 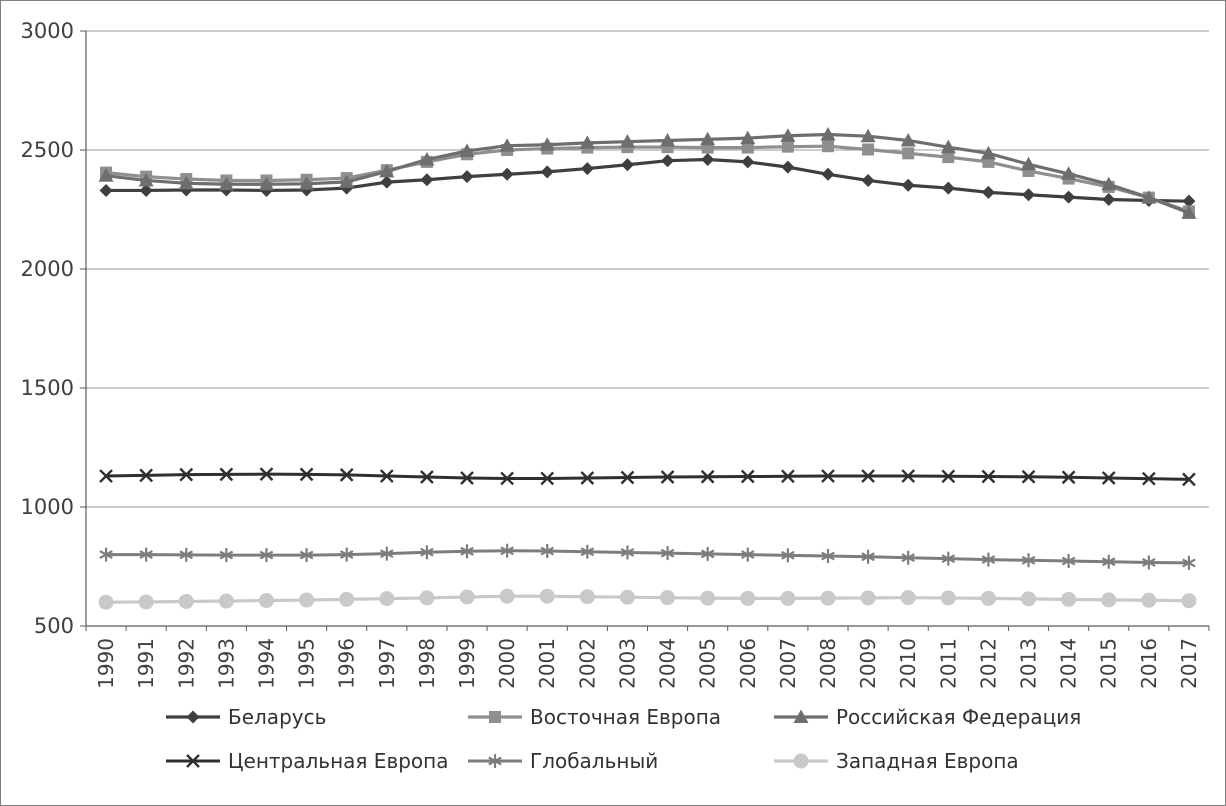 What do you see at coordinates (668, 663) in the screenshot?
I see `x-tick-label: 2004` at bounding box center [668, 663].